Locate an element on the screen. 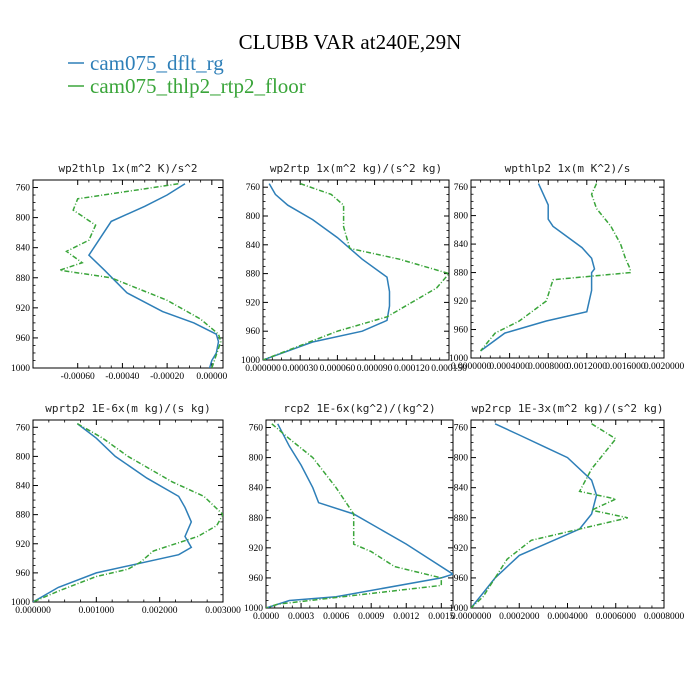 This screenshot has width=700, height=700. legend: cam075_dflt_rg cam075_thlp2_rtp2_floor is located at coordinates (198, 74).